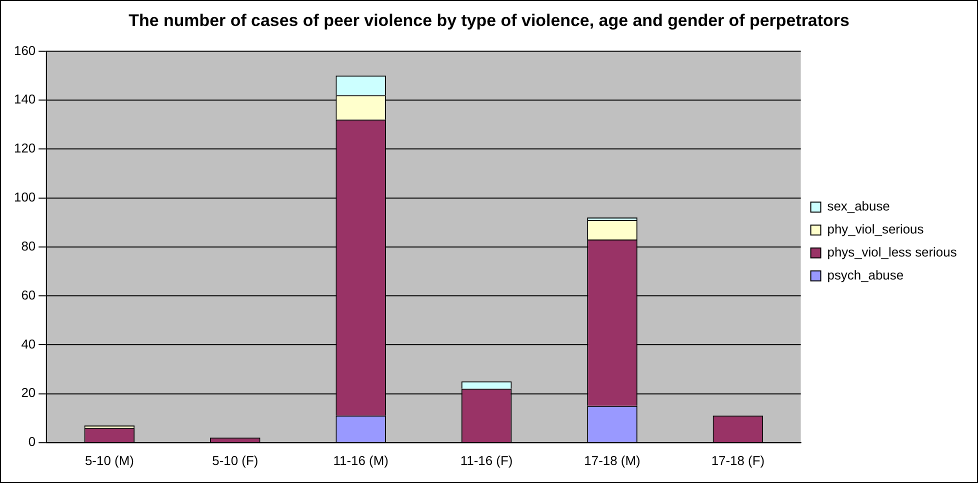 This screenshot has width=978, height=483. What do you see at coordinates (865, 274) in the screenshot?
I see `legend-label: psych_abuse` at bounding box center [865, 274].